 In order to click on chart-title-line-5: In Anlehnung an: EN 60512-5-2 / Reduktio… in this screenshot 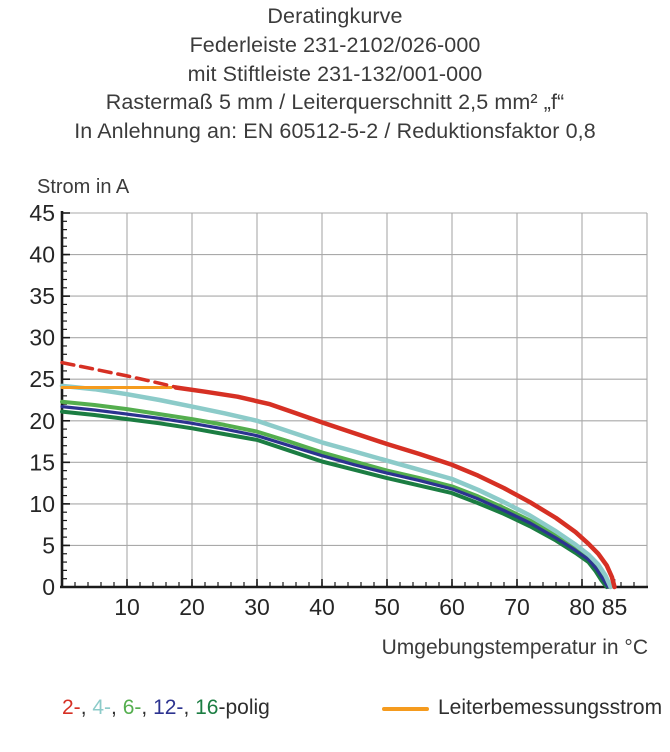, I will do `click(335, 131)`.